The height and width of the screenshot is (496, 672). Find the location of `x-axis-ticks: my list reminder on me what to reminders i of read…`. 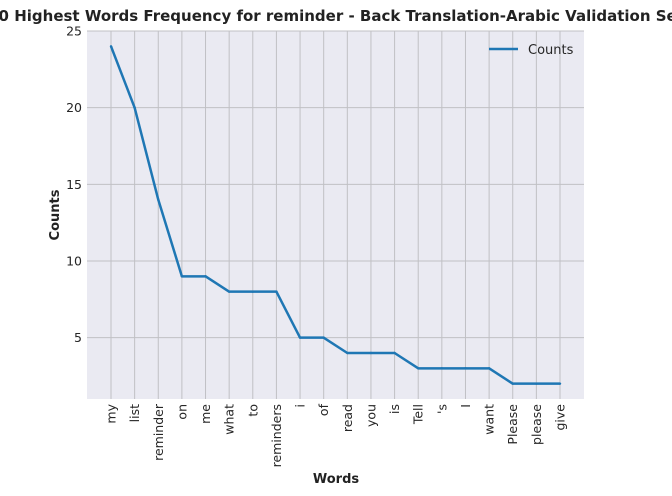

x-axis-ticks: my list reminder on me what to reminders i of read… is located at coordinates (336, 435).